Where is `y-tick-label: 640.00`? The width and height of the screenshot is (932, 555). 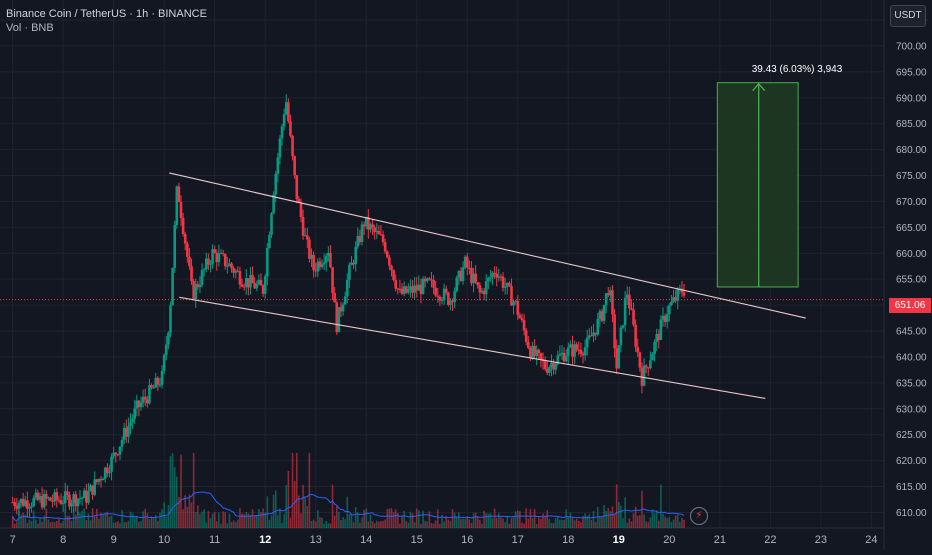 y-tick-label: 640.00 is located at coordinates (911, 357).